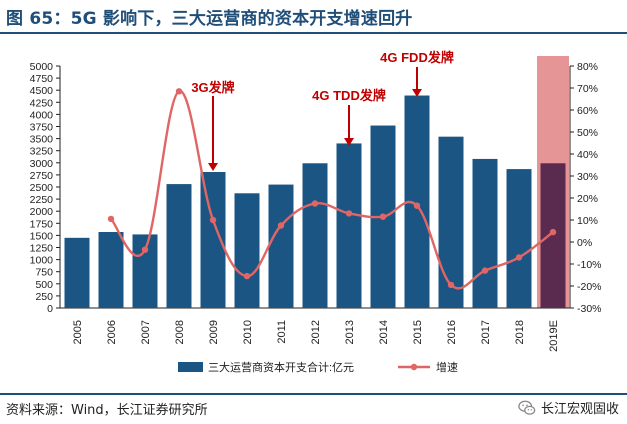 The width and height of the screenshot is (627, 424). Describe the element at coordinates (42, 236) in the screenshot. I see `y-left-tick-label: 1500` at that location.